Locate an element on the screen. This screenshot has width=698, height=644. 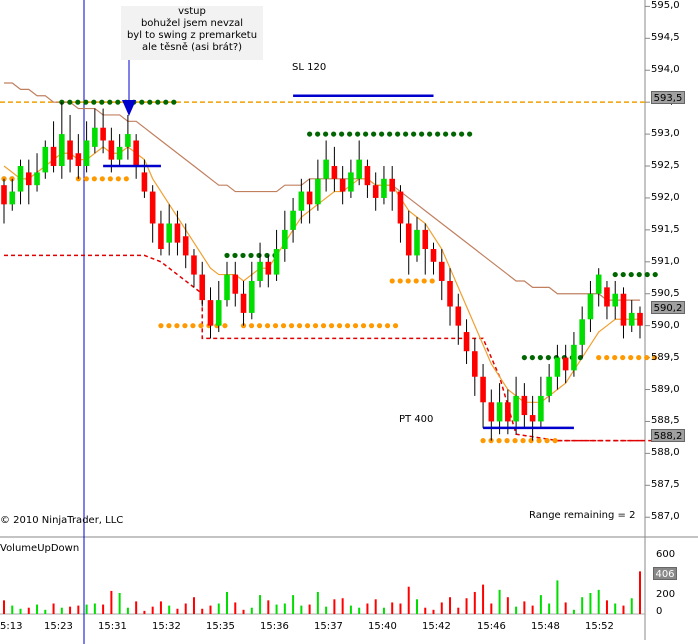
price-box-support: 588,2 is located at coordinates (668, 435).